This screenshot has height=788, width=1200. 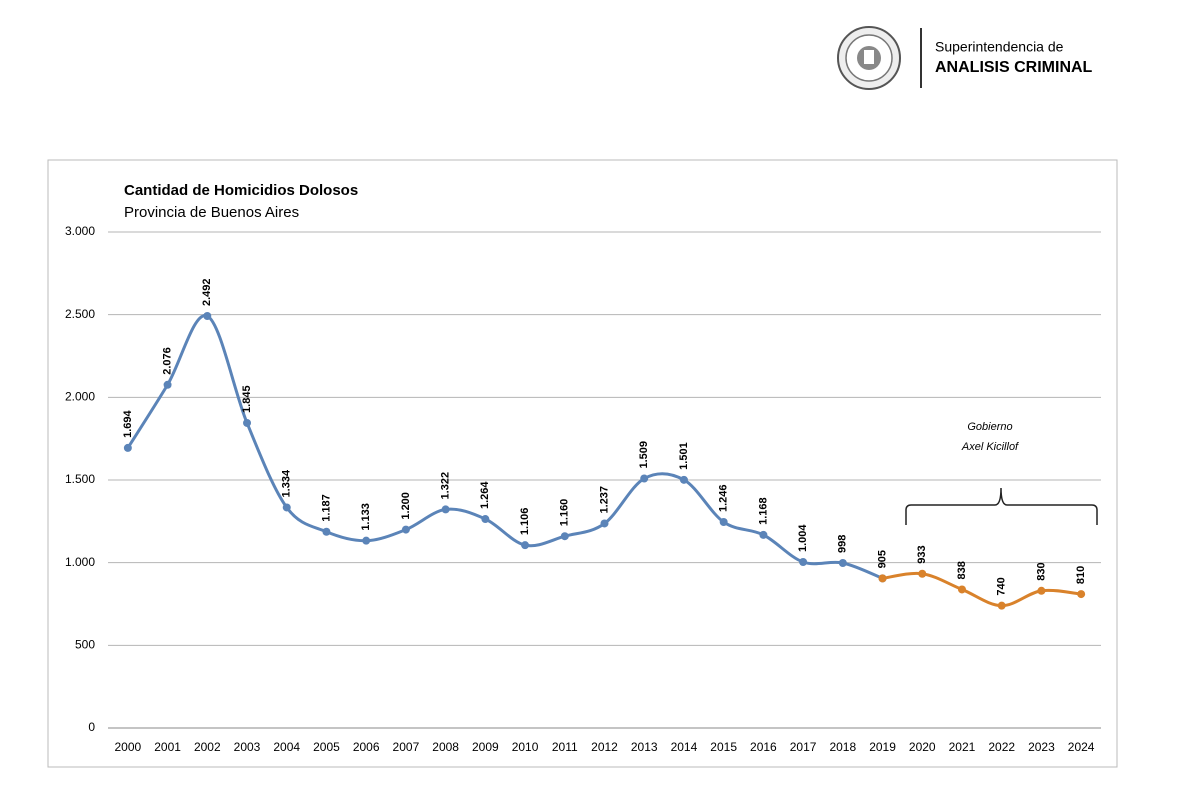 I want to click on x-tick-label: 2013, so click(x=644, y=747).